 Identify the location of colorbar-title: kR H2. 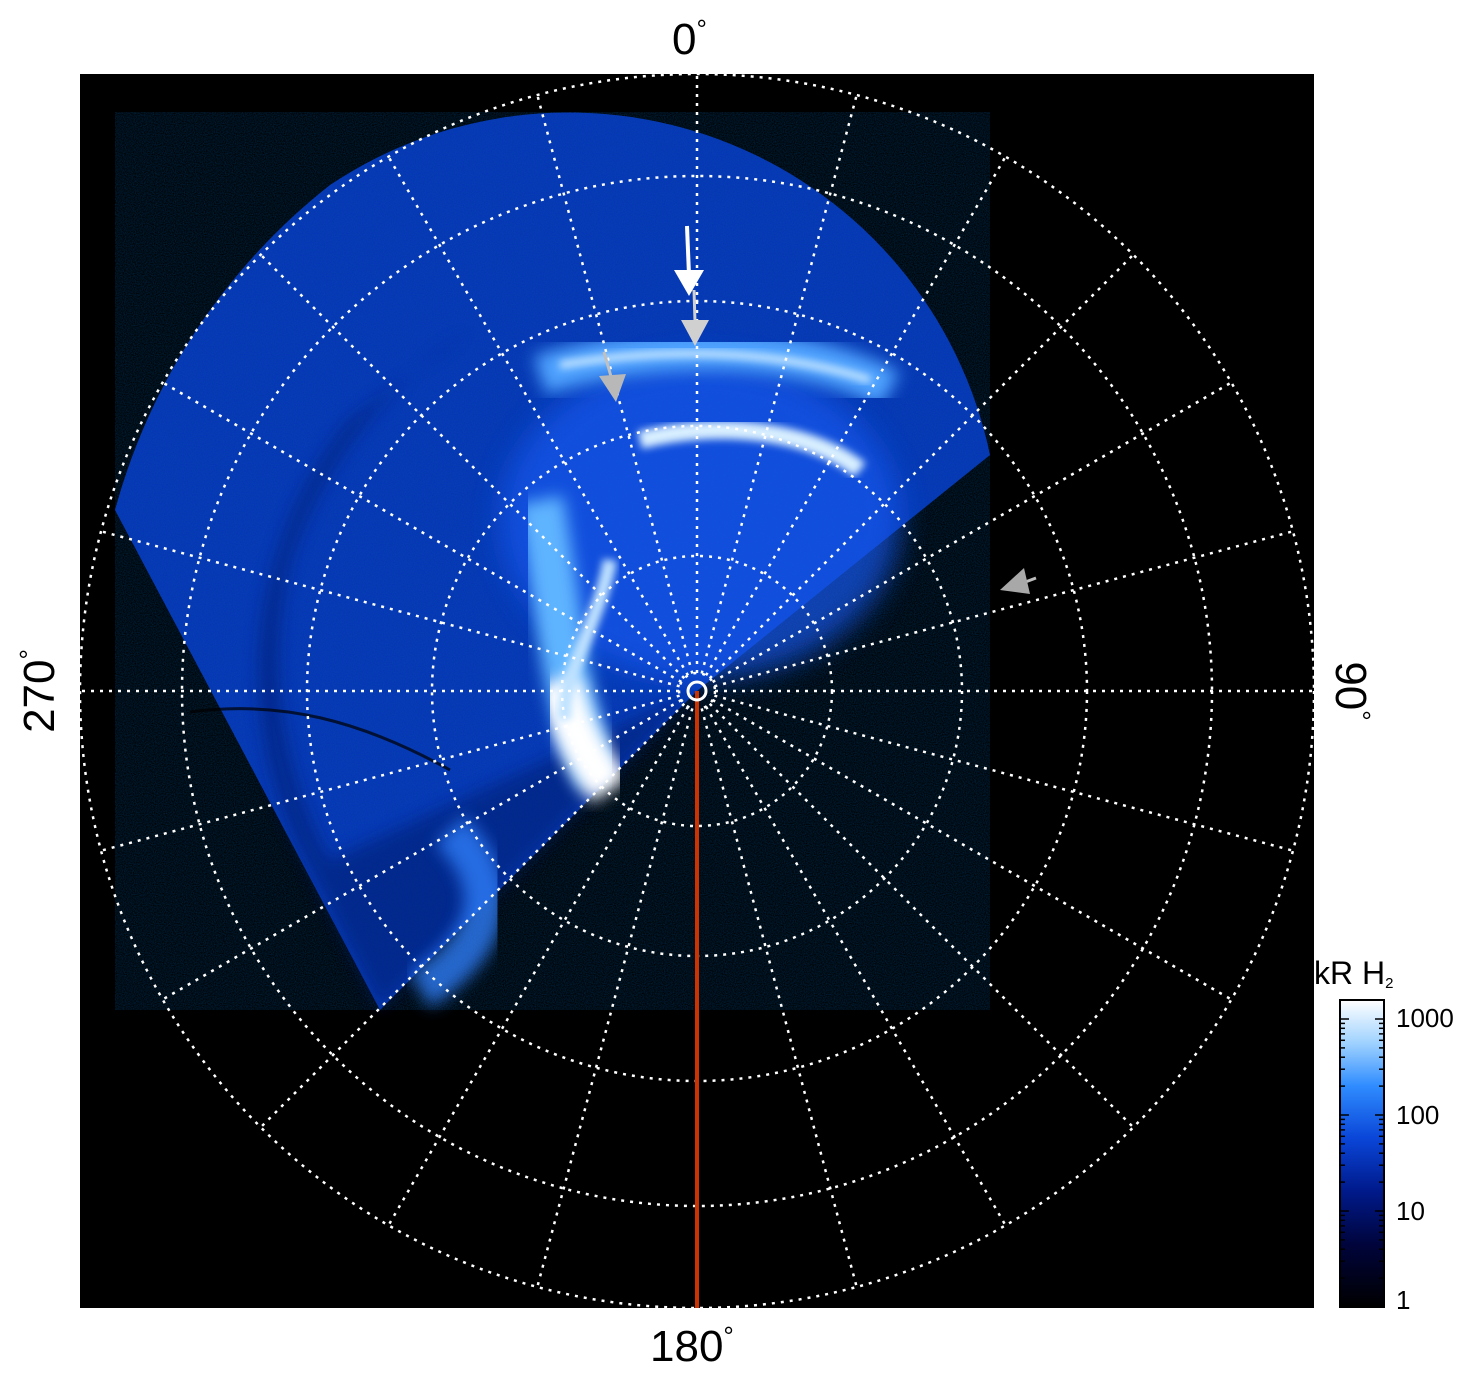
(1354, 973).